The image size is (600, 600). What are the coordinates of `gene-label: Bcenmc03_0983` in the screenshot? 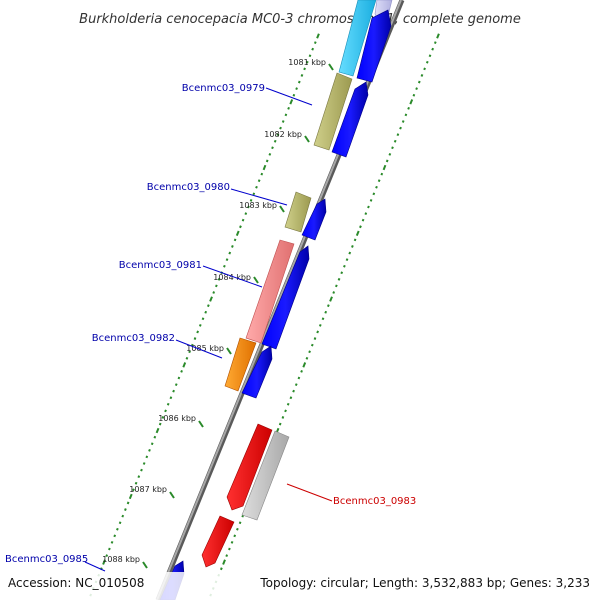 It's located at (374, 501).